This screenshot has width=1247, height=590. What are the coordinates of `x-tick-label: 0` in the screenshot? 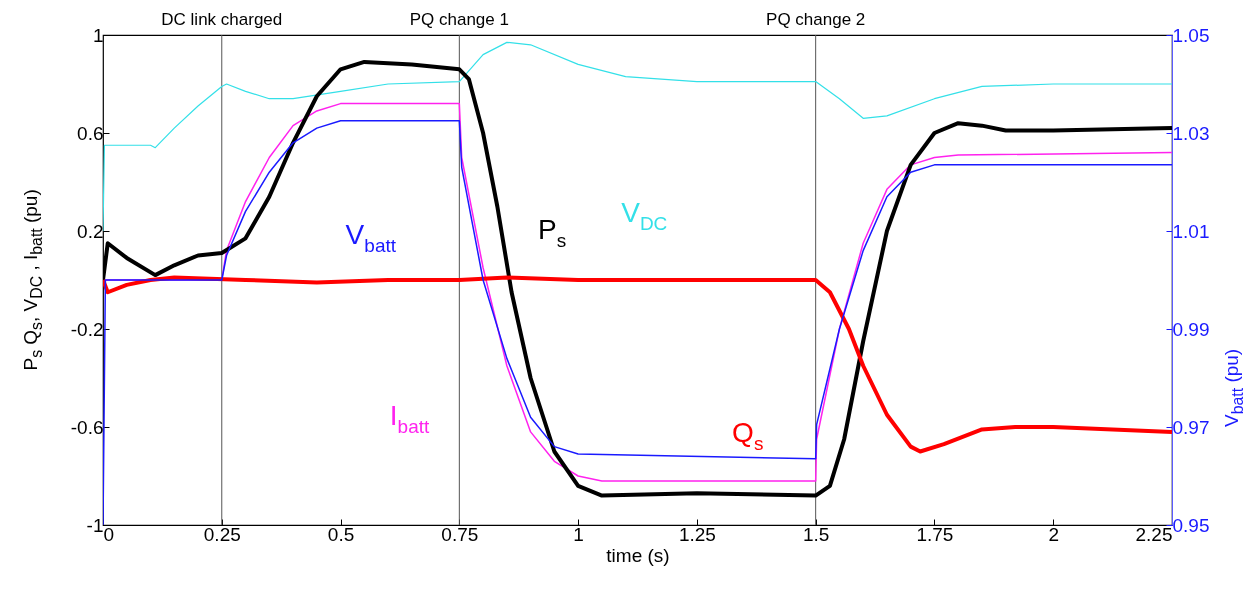 It's located at (109, 534).